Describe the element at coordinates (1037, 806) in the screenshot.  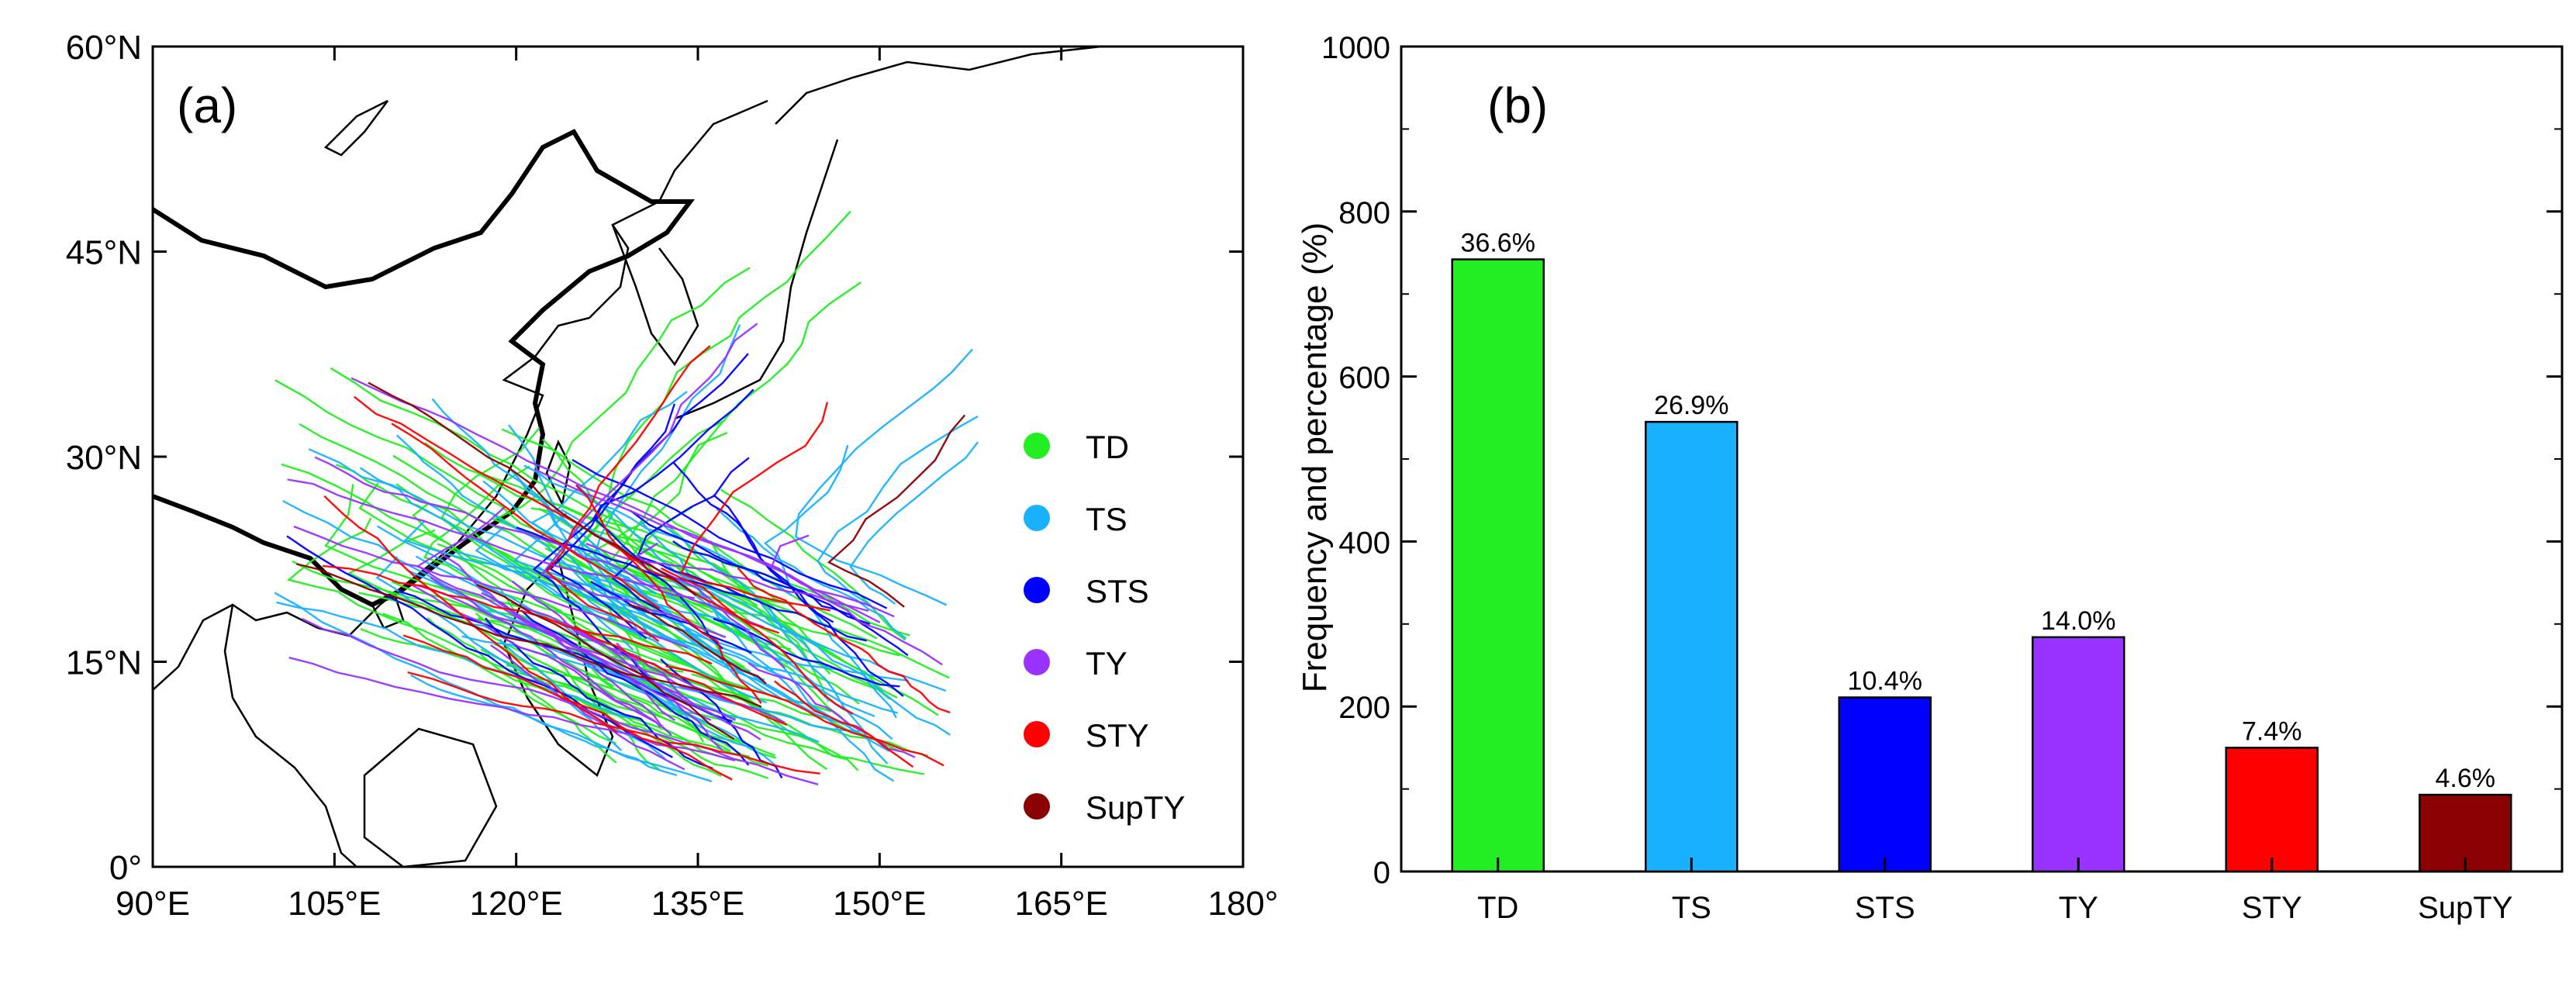
I see `legend-marker-supty` at that location.